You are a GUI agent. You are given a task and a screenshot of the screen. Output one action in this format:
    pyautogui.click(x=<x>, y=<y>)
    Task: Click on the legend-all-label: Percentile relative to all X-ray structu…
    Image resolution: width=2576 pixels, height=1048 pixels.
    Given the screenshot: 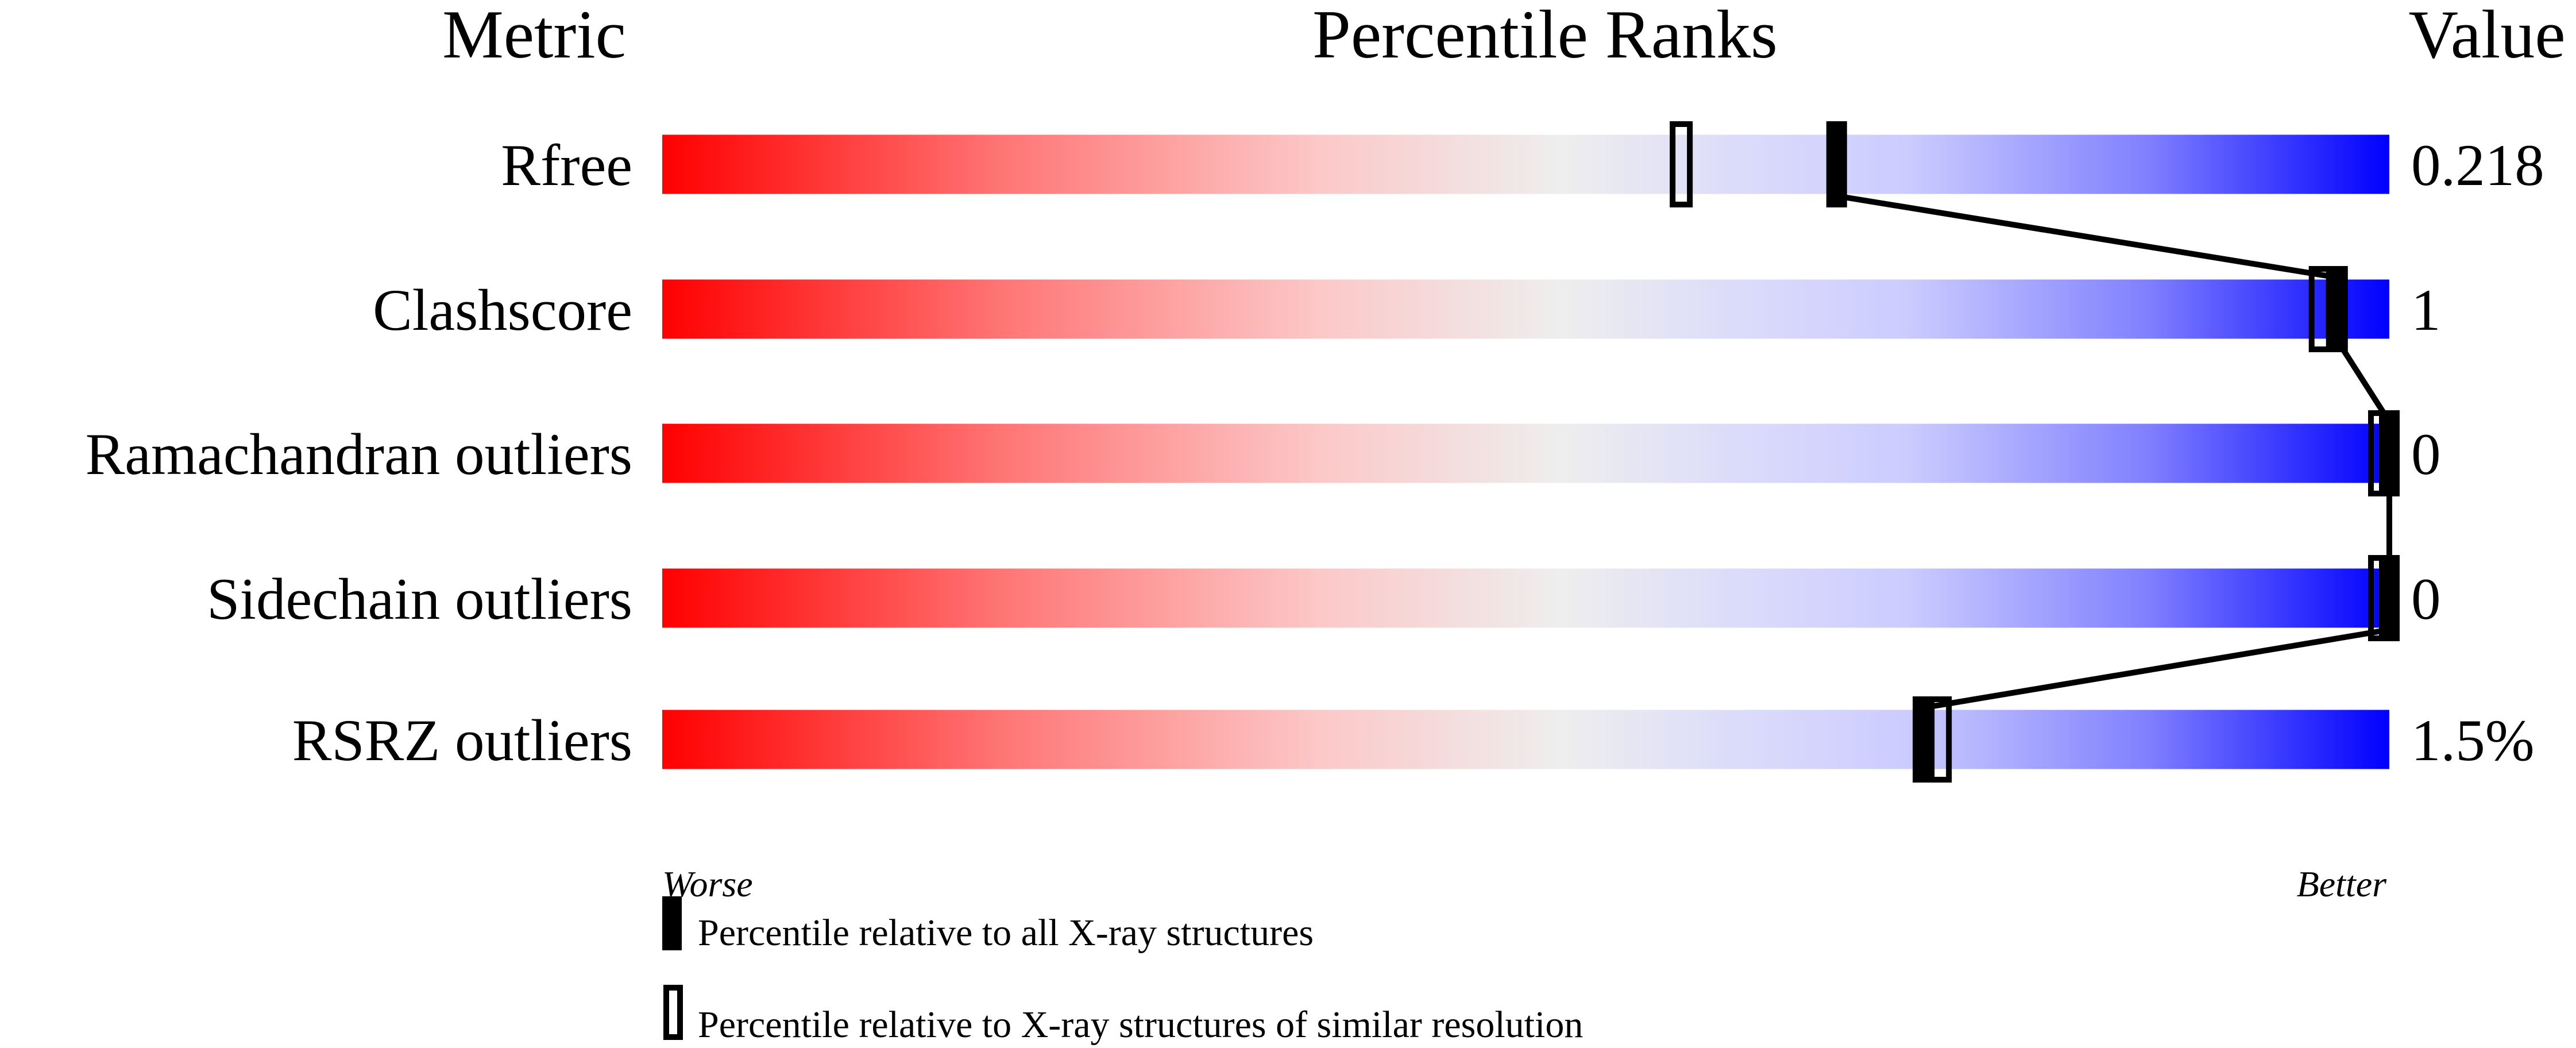 What is the action you would take?
    pyautogui.click(x=1006, y=933)
    